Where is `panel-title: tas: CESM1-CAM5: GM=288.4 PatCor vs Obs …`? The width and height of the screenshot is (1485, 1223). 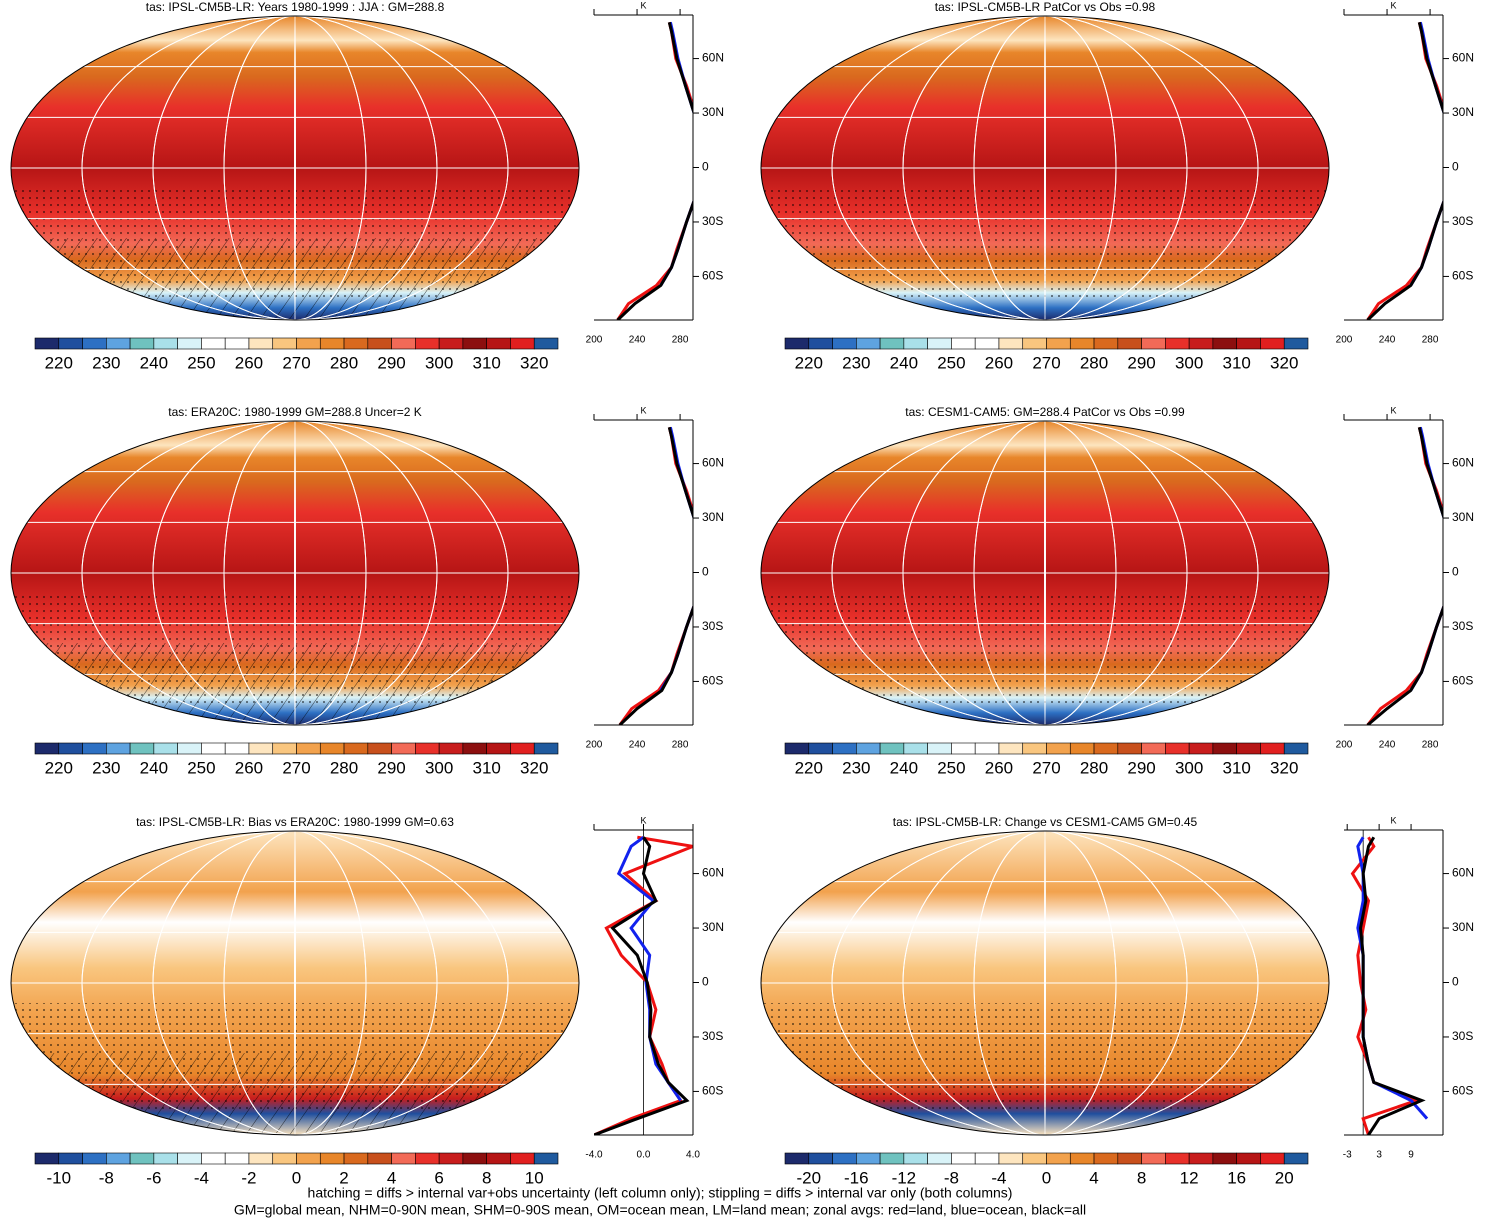 panel-title: tas: CESM1-CAM5: GM=288.4 PatCor vs Obs … is located at coordinates (1045, 412).